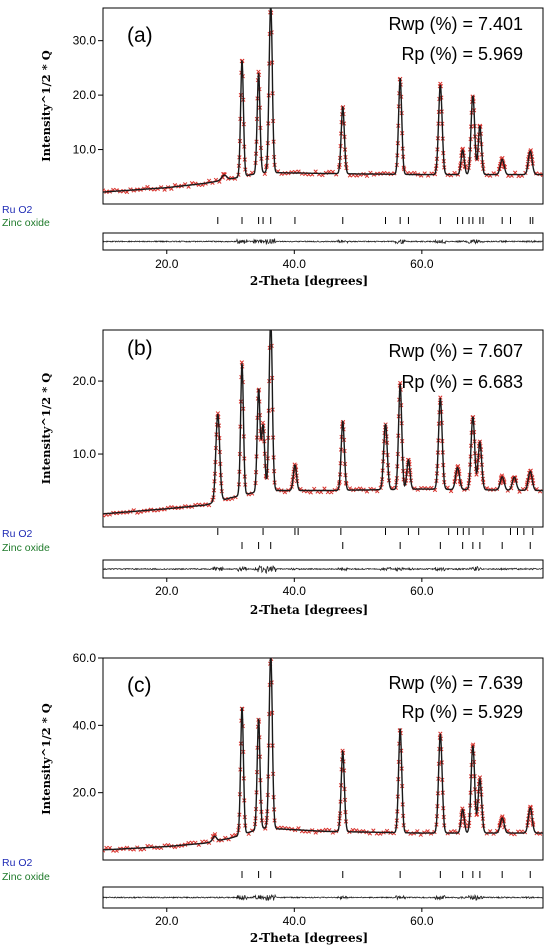 The height and width of the screenshot is (950, 550). I want to click on y-tick-label: 40.0, so click(85, 725).